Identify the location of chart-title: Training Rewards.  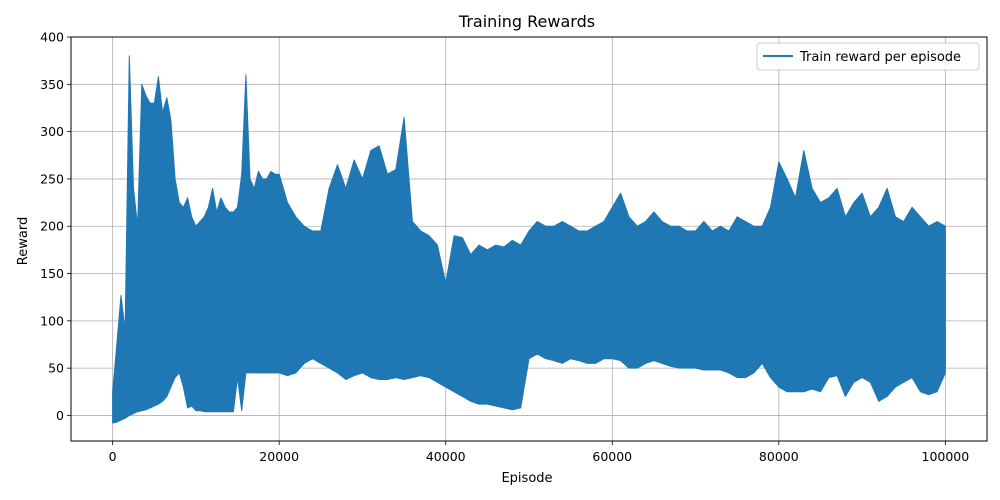
(526, 21).